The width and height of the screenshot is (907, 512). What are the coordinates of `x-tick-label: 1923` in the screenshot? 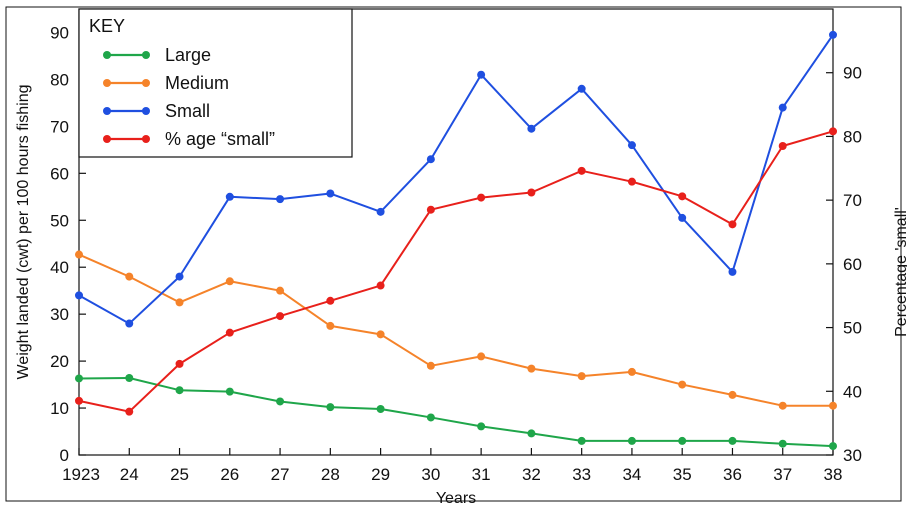 It's located at (81, 474).